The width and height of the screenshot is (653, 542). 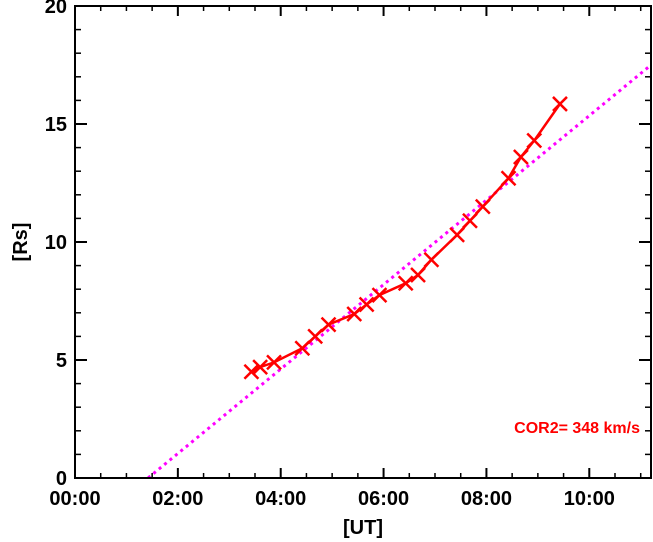 What do you see at coordinates (56, 9) in the screenshot?
I see `y-tick-label: 20` at bounding box center [56, 9].